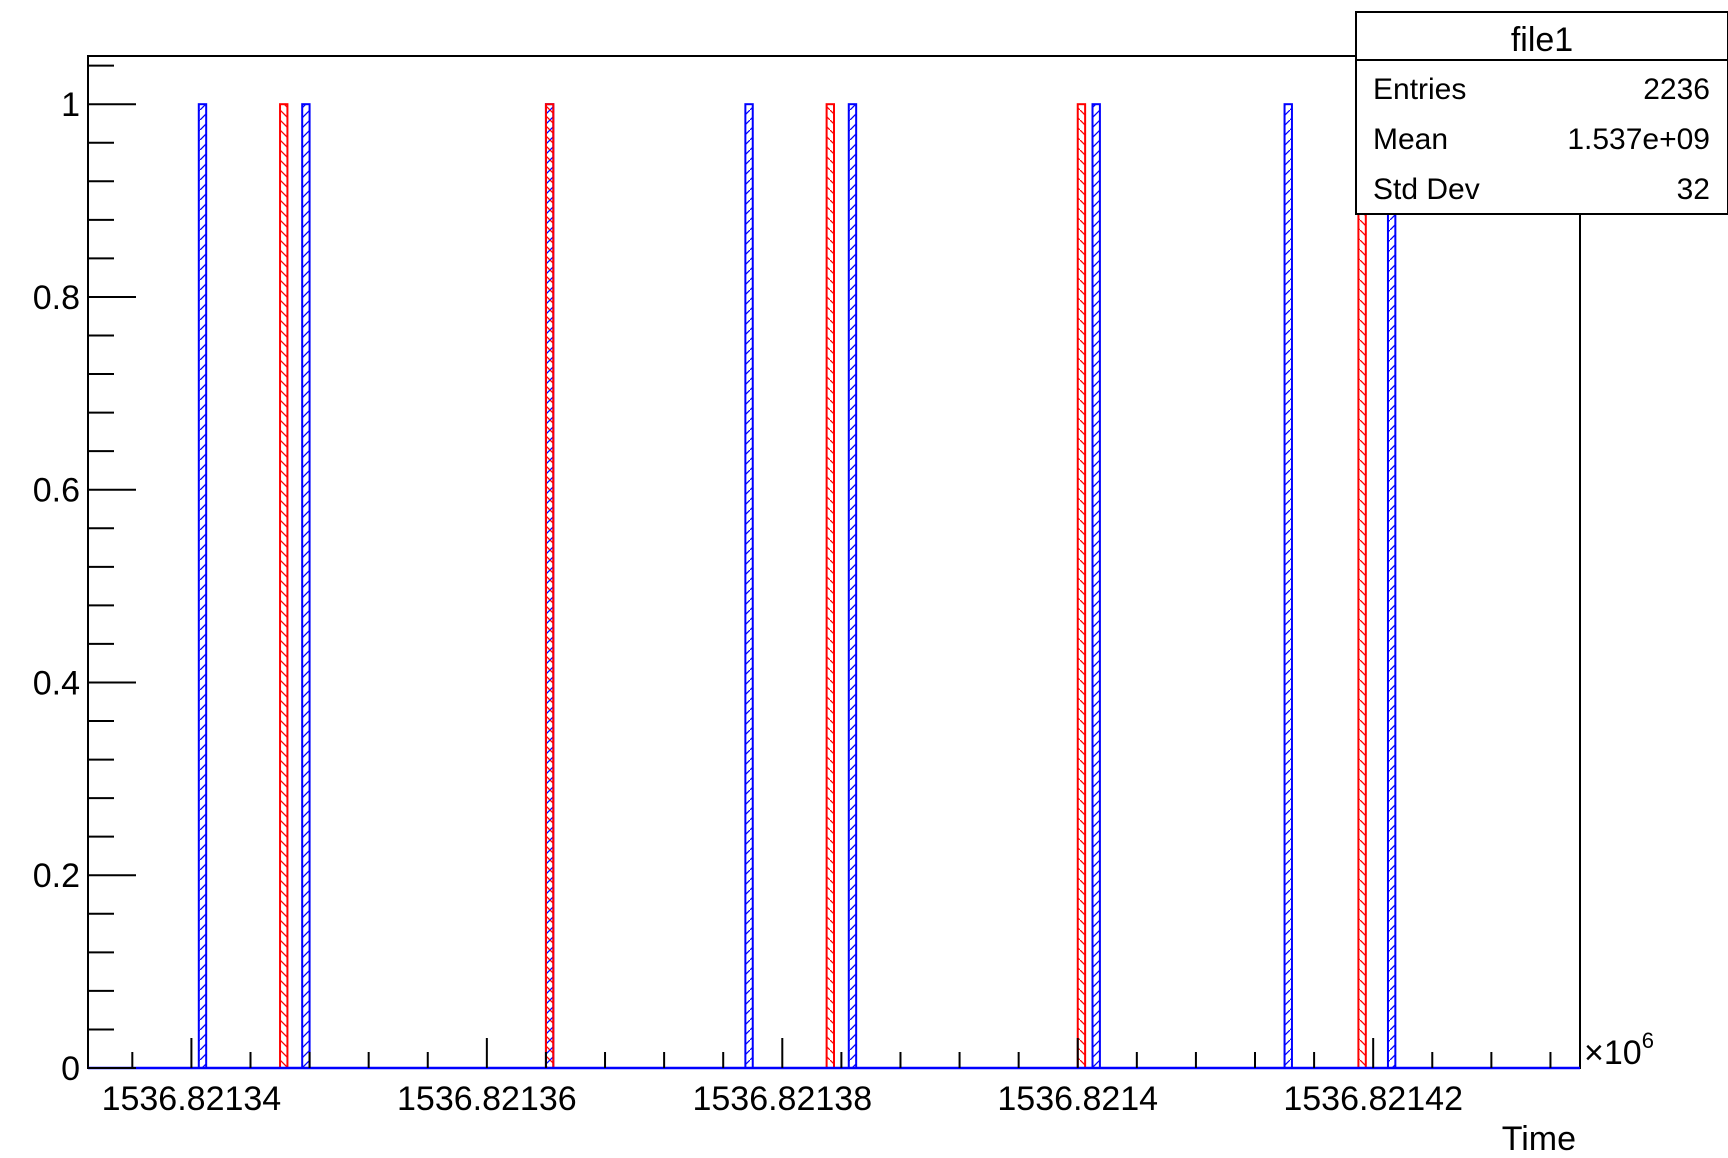  Describe the element at coordinates (70, 105) in the screenshot. I see `y-tick-label: 1` at that location.